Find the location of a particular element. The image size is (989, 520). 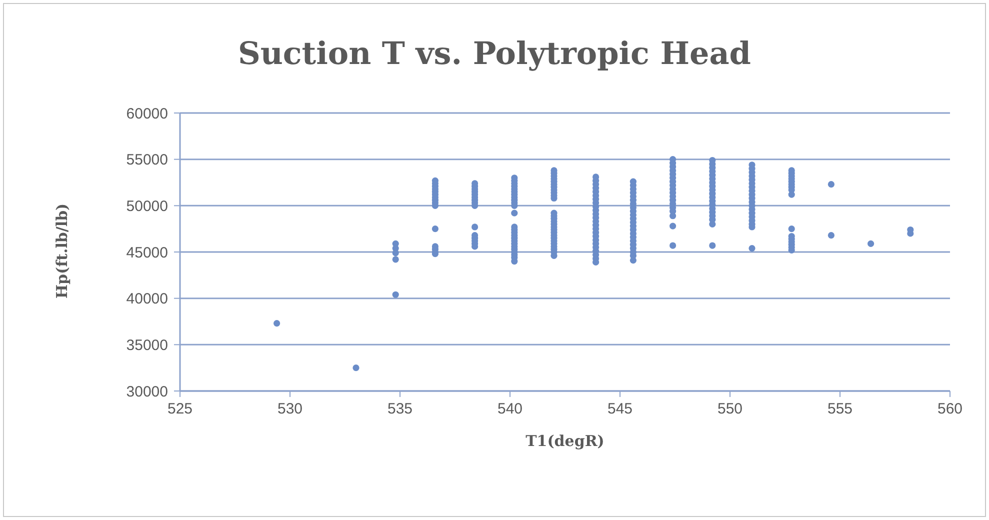

y-tick-label: 40000 is located at coordinates (147, 299).